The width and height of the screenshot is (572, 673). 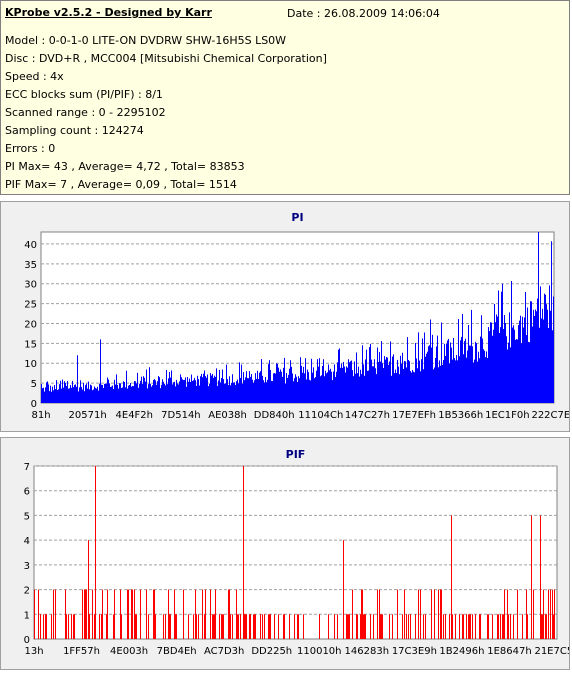 What do you see at coordinates (30, 324) in the screenshot?
I see `y-tick-label: 20` at bounding box center [30, 324].